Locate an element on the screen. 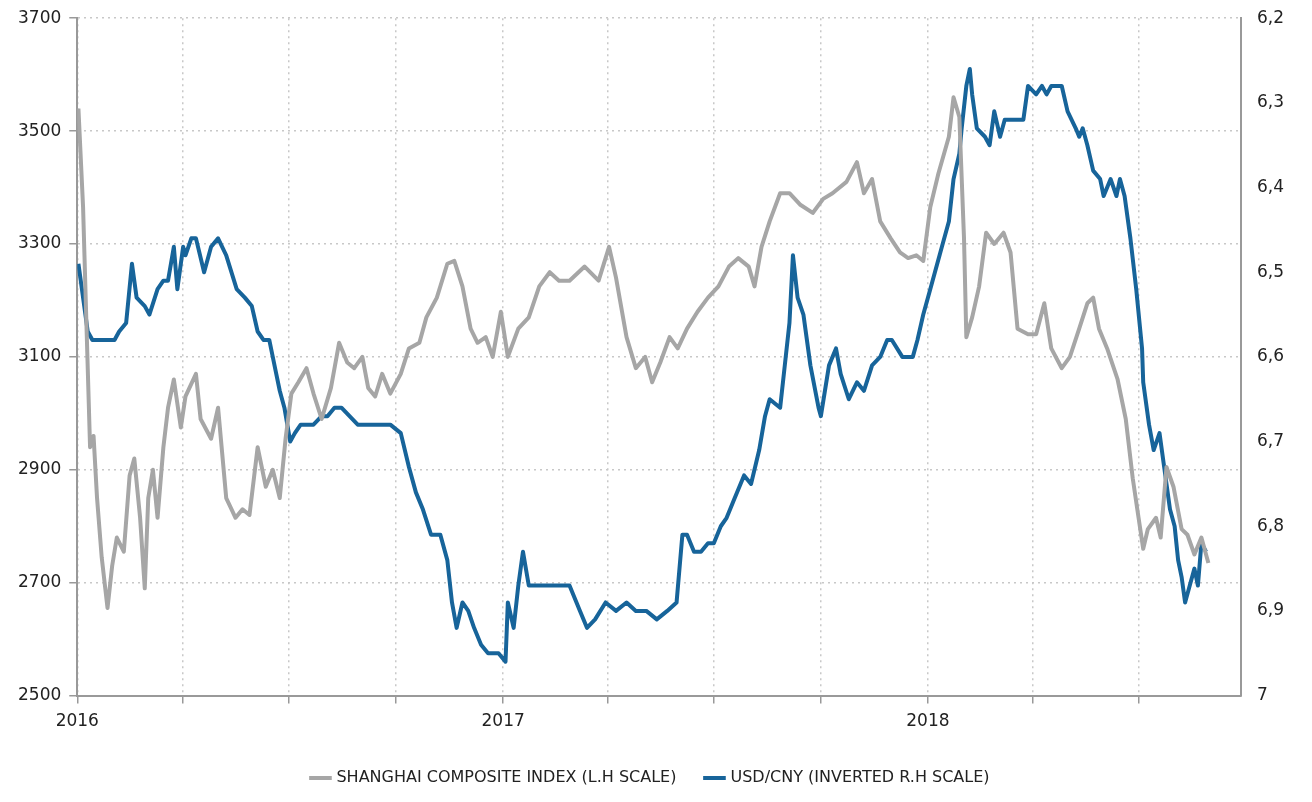 Image resolution: width=1312 pixels, height=802 pixels. y-tick-label: 3500 is located at coordinates (40, 129).